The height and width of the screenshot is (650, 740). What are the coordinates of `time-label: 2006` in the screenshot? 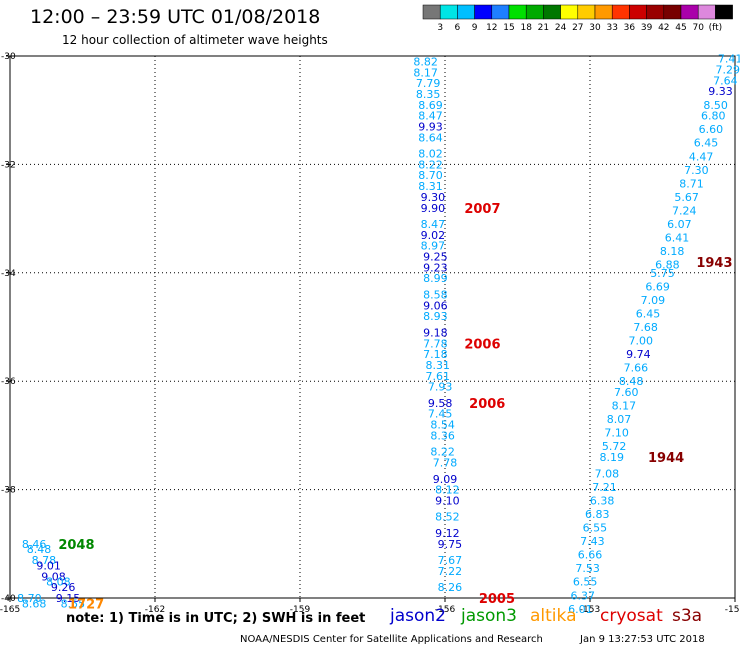 It's located at (482, 344).